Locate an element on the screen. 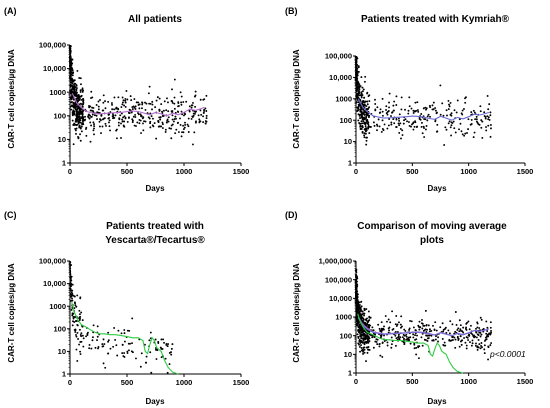  moving-average-line is located at coordinates (138, 105).